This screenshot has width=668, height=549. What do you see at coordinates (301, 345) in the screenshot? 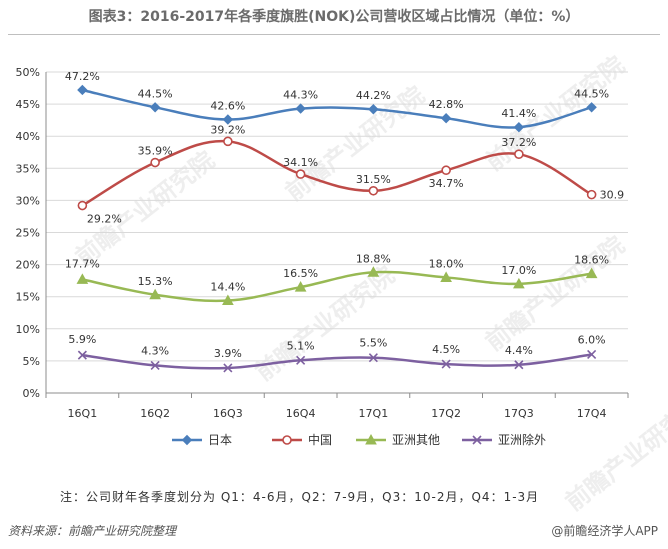
I see `data-label: 5.1%` at bounding box center [301, 345].